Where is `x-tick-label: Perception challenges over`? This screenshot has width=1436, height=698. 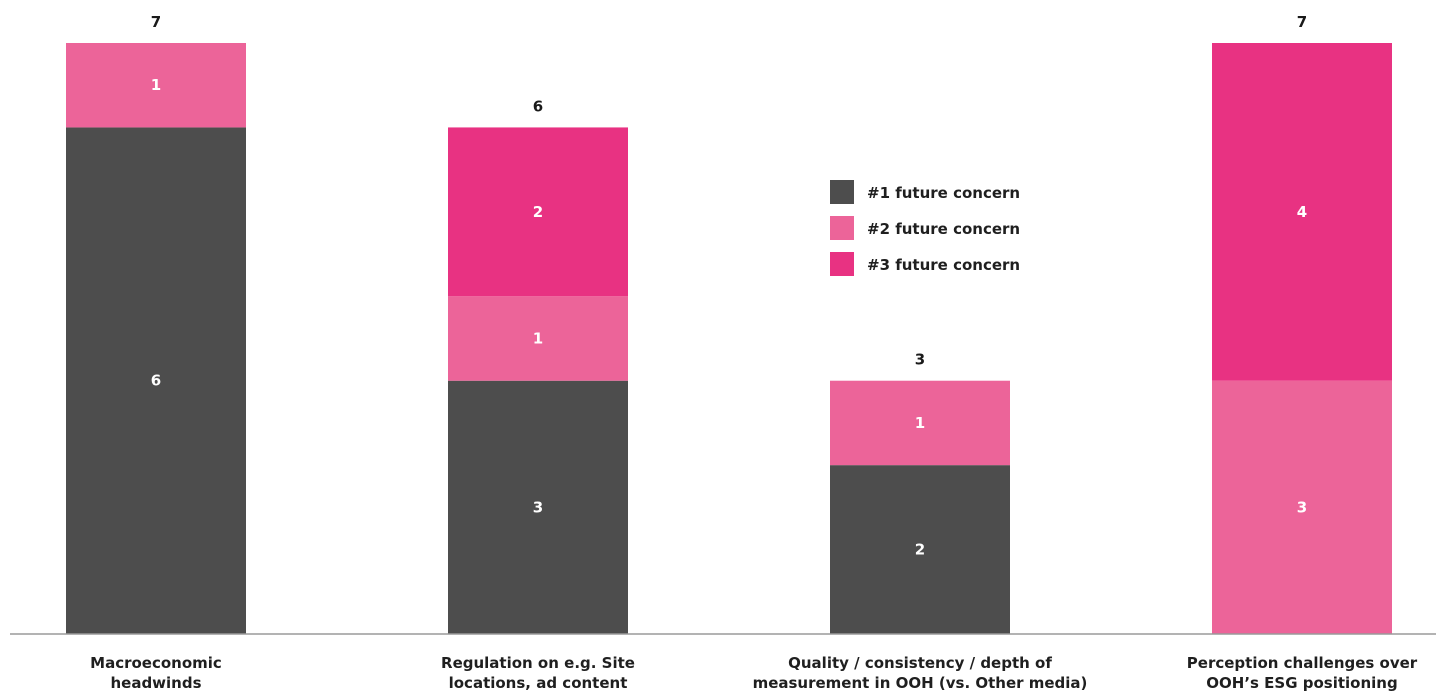 x-tick-label: Perception challenges over is located at coordinates (1302, 663).